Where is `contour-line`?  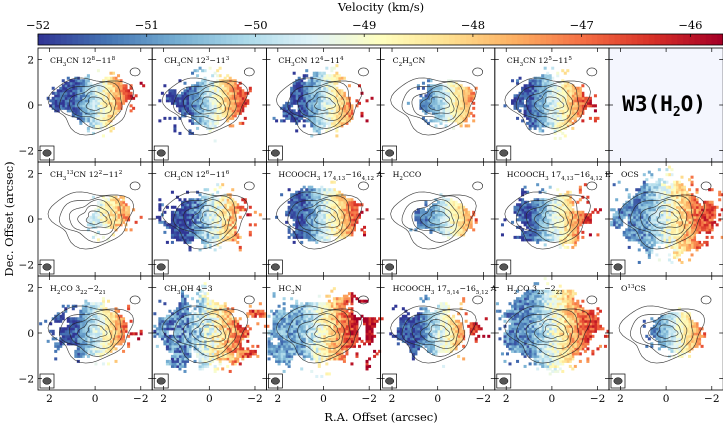
contour-line is located at coordinates (549, 103).